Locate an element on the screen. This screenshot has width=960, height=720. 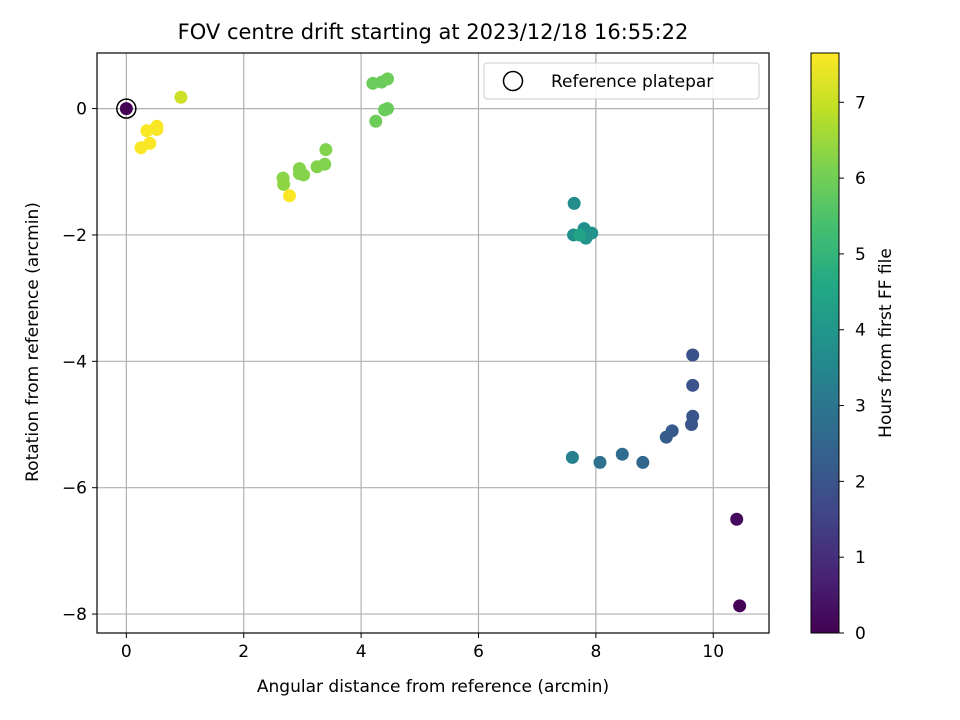
x-tick-label: 6 is located at coordinates (478, 652).